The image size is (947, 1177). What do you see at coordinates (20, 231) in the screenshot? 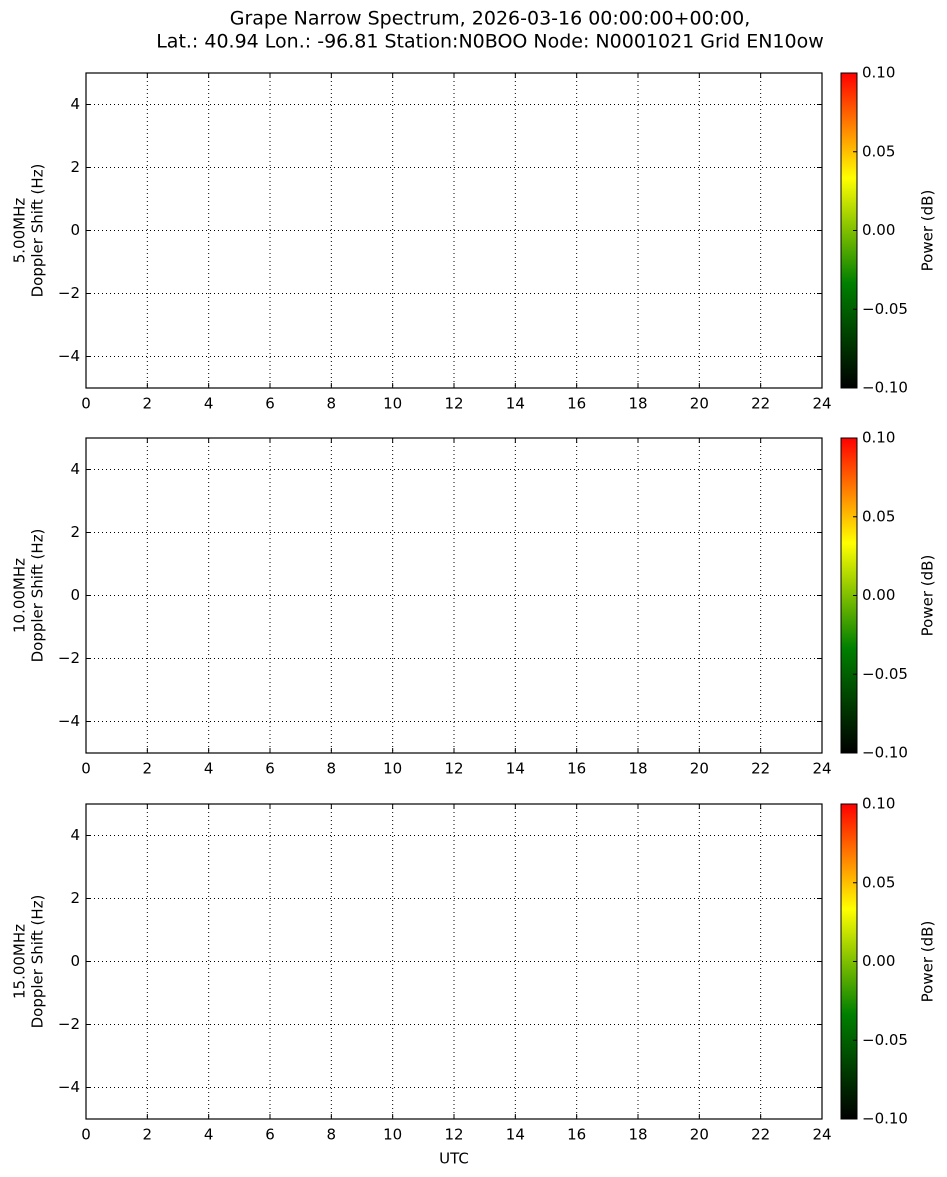
I see `y-axis-label: 5.00MHz` at bounding box center [20, 231].